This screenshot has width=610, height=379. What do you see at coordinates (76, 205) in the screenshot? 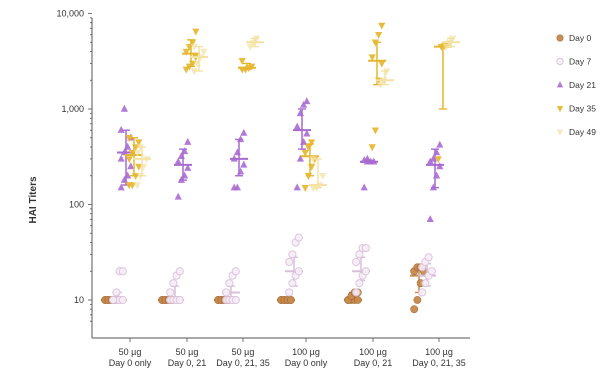
I see `y-tick-label: 100` at bounding box center [76, 205].